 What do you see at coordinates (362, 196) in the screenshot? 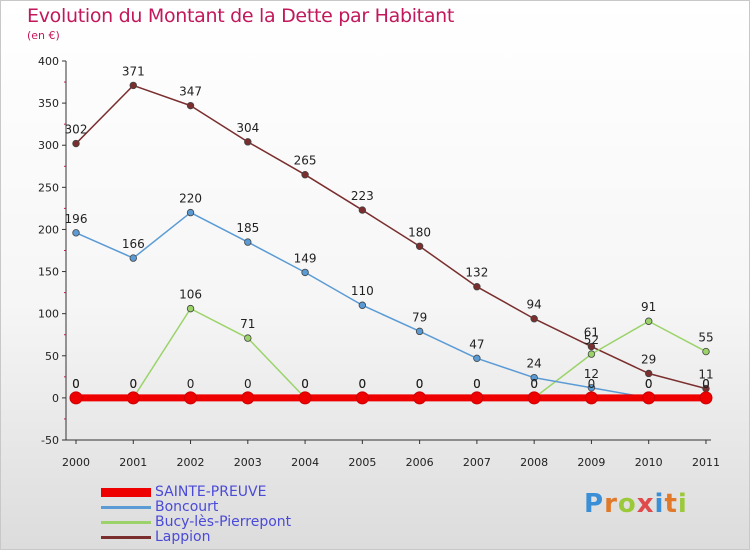
I see `data-label: 223` at bounding box center [362, 196].